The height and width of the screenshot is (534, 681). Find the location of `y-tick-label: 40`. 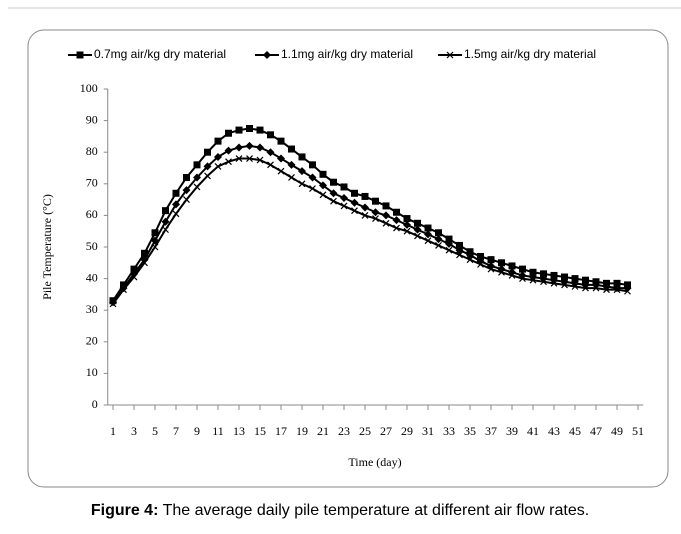

y-tick-label: 40 is located at coordinates (92, 277).